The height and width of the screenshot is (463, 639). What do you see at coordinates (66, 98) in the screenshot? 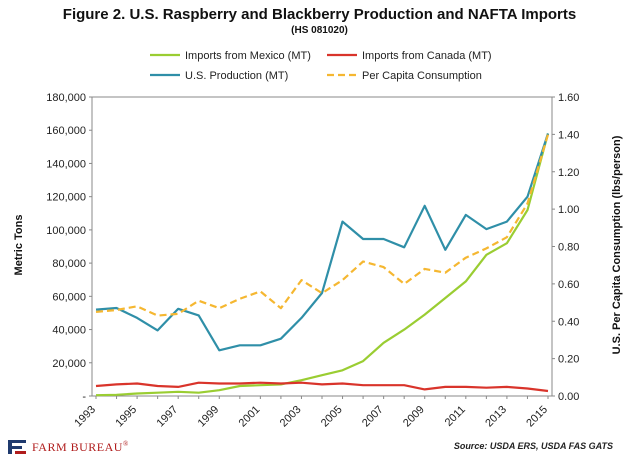
I see `y-tick-label: 180,000` at bounding box center [66, 98].